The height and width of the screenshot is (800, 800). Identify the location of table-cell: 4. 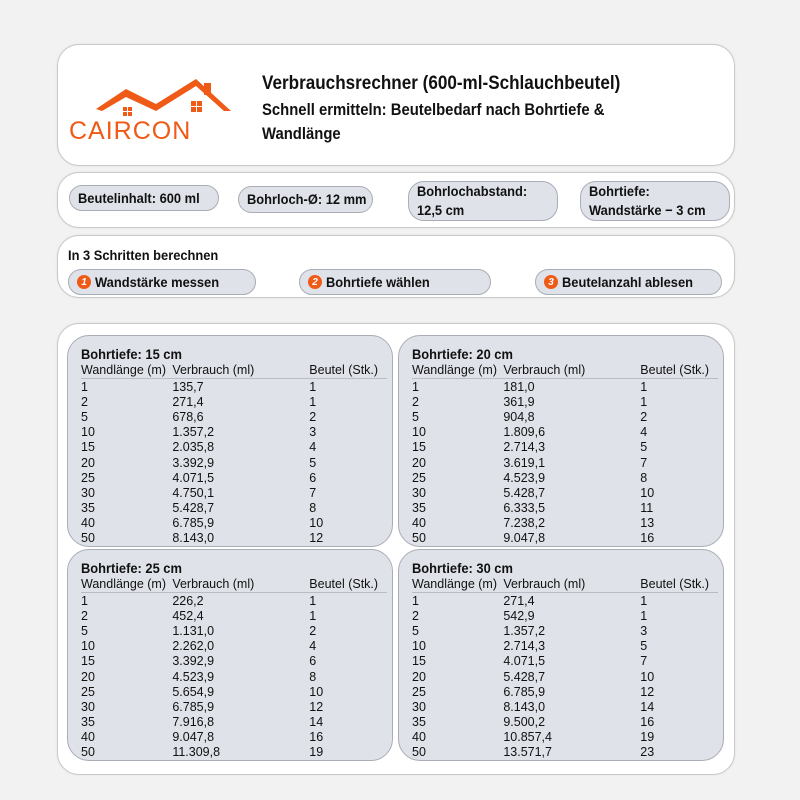
(313, 646).